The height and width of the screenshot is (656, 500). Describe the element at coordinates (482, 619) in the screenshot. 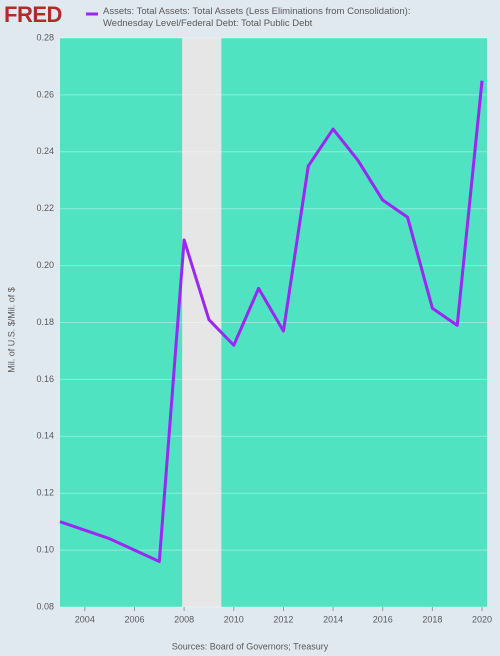

I see `x-tick-label: 2020` at that location.